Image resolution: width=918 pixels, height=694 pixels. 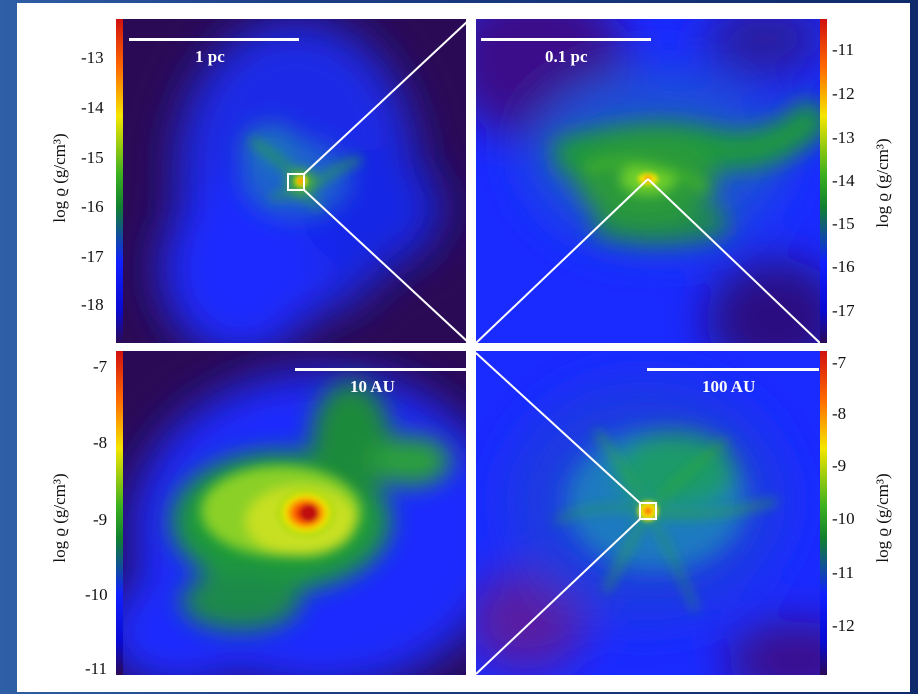 What do you see at coordinates (119, 181) in the screenshot?
I see `colorbar-top-left` at bounding box center [119, 181].